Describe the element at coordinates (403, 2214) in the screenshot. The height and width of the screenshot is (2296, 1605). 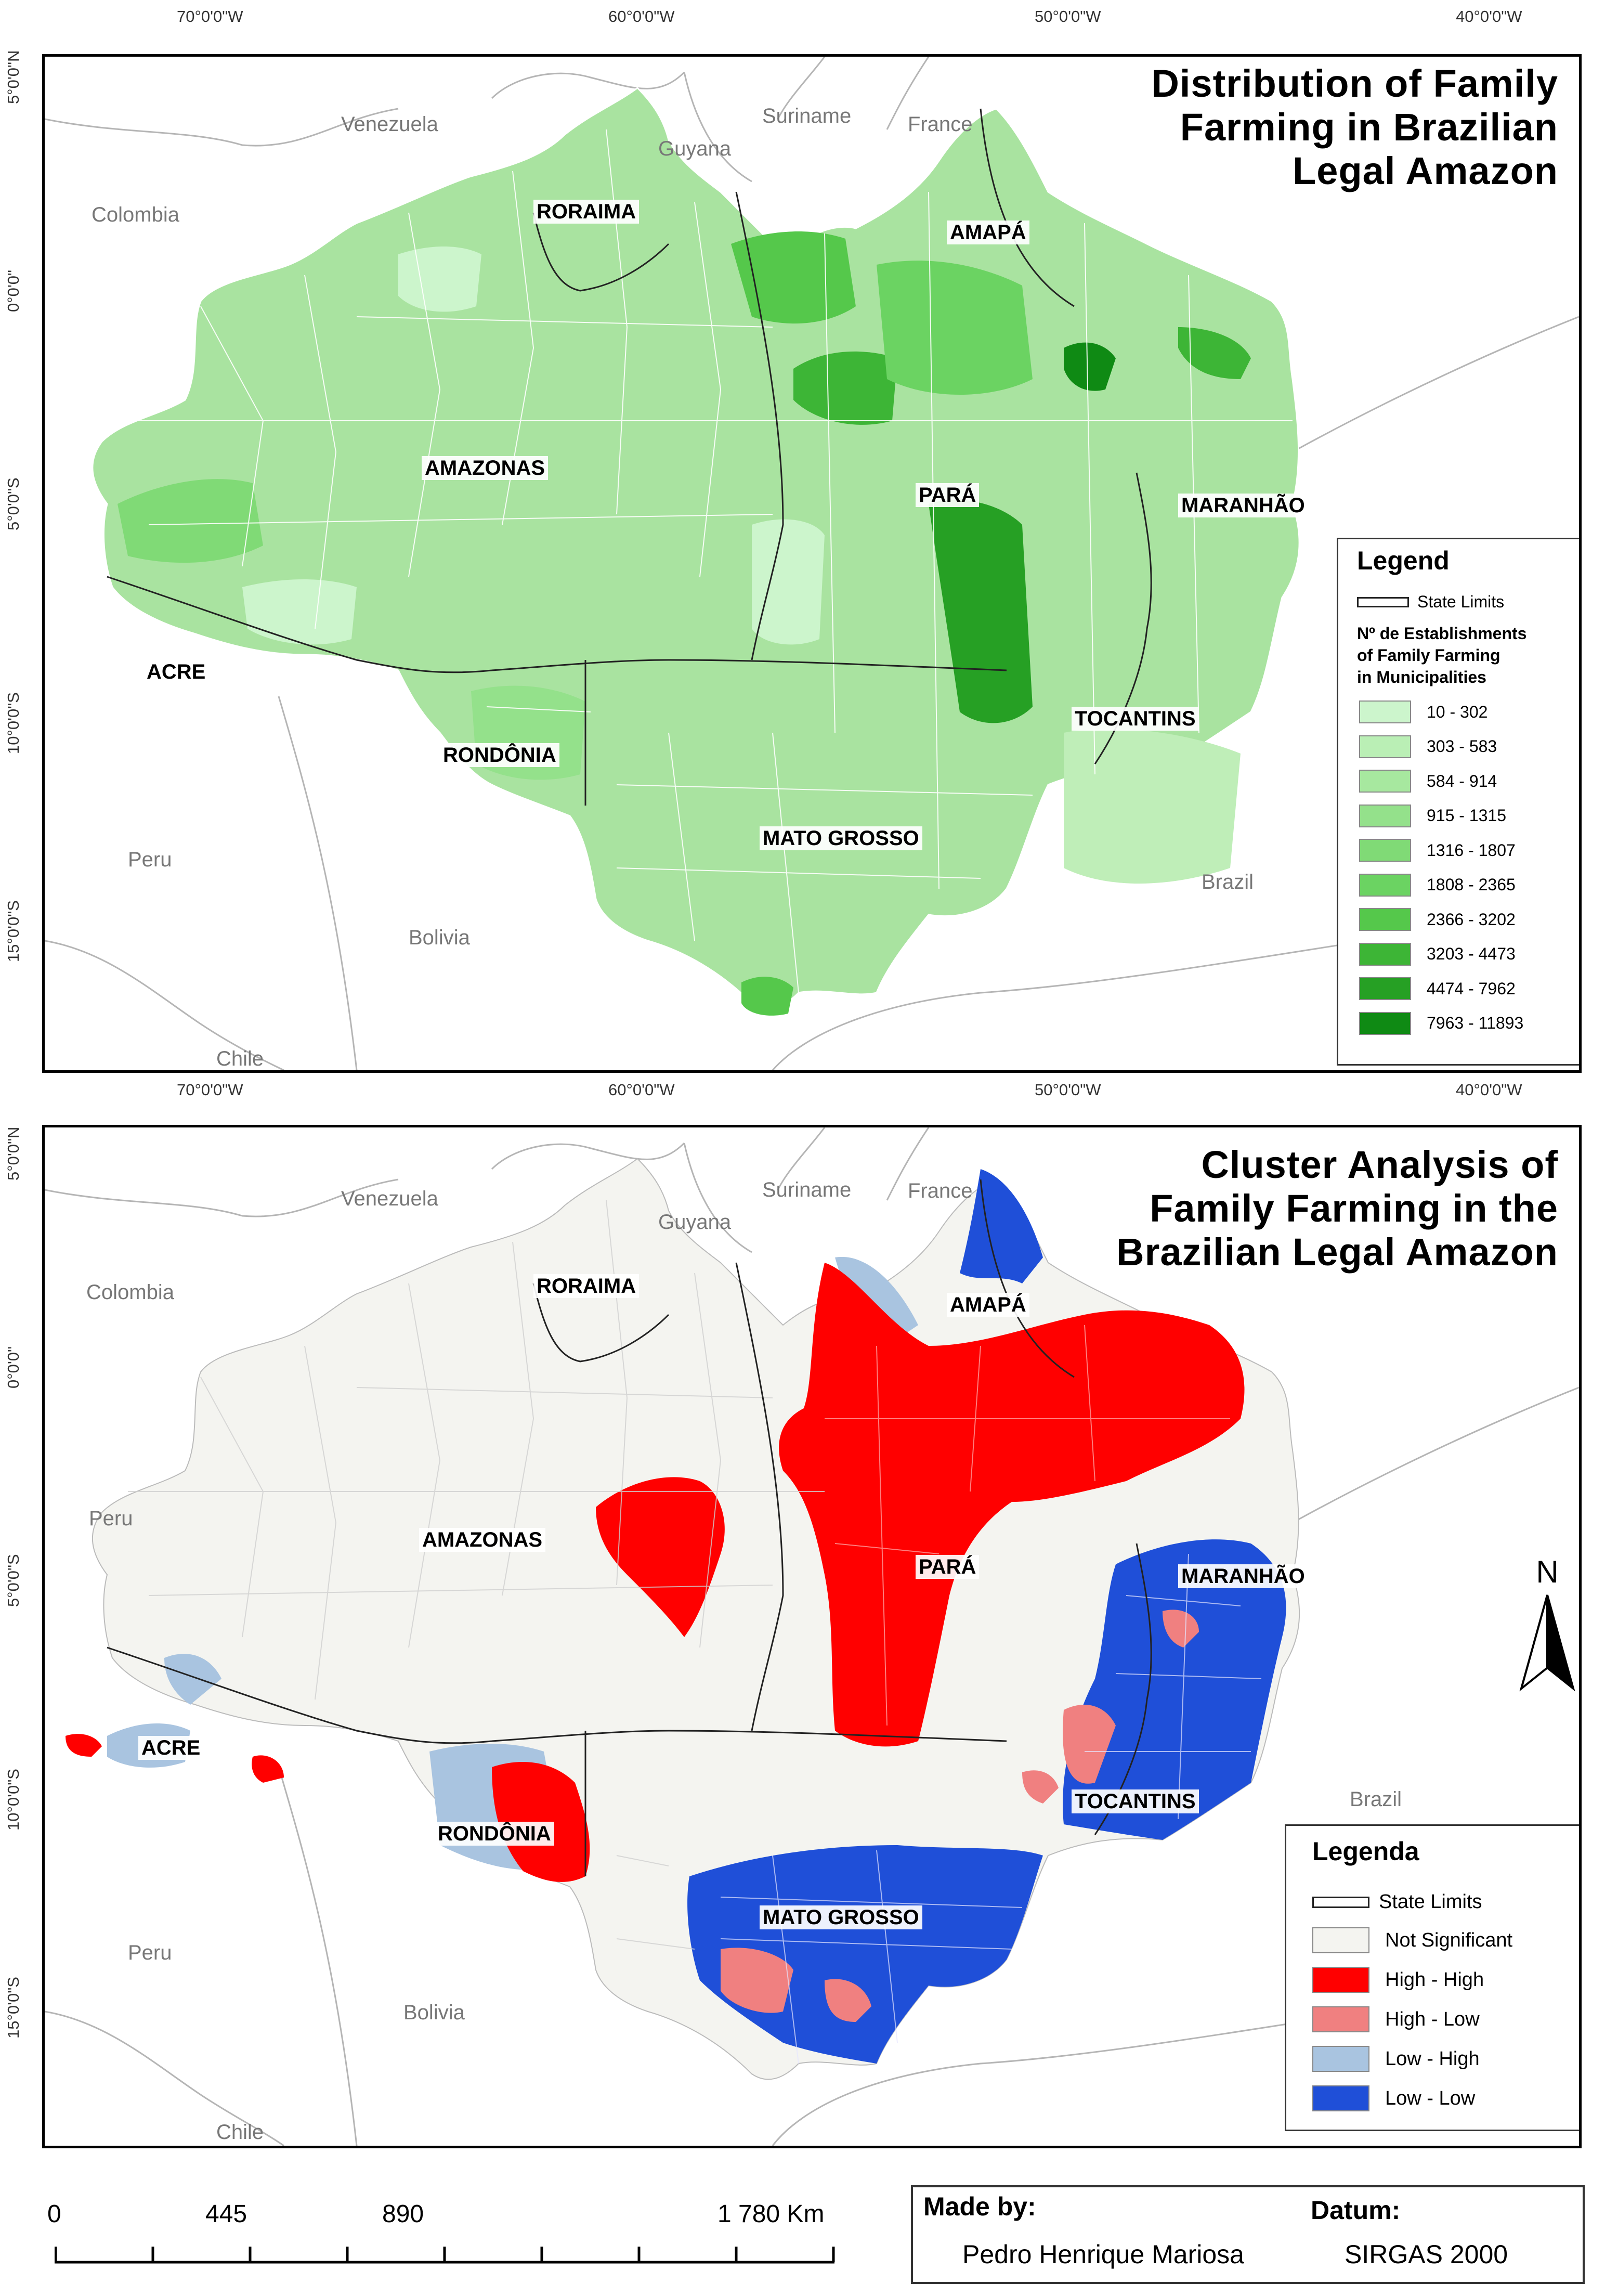
I see `scale-label: 890` at that location.